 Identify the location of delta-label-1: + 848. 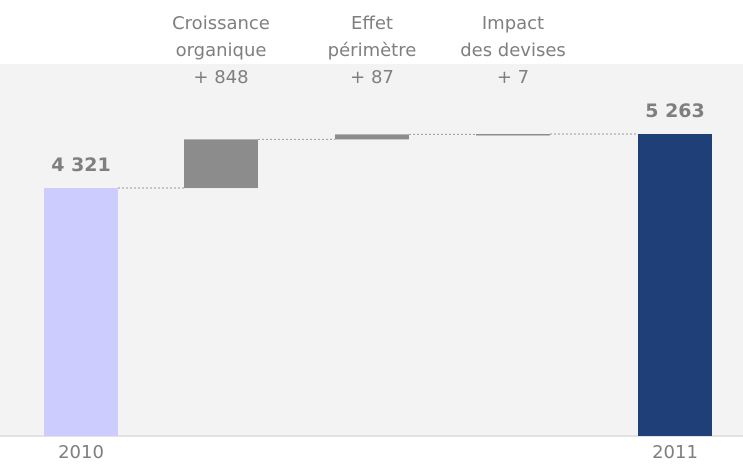
(220, 77).